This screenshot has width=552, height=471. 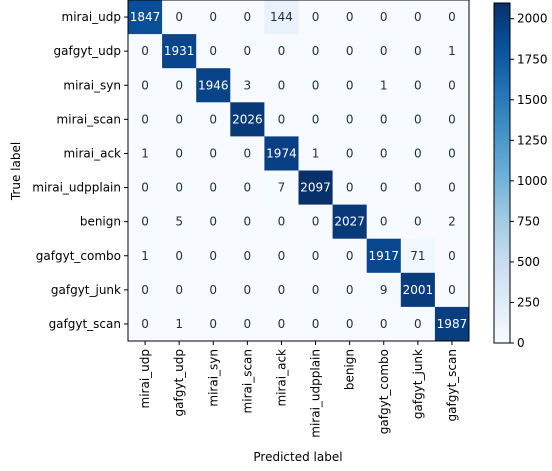 I want to click on x-tick-label: mirai_udp, so click(x=145, y=378).